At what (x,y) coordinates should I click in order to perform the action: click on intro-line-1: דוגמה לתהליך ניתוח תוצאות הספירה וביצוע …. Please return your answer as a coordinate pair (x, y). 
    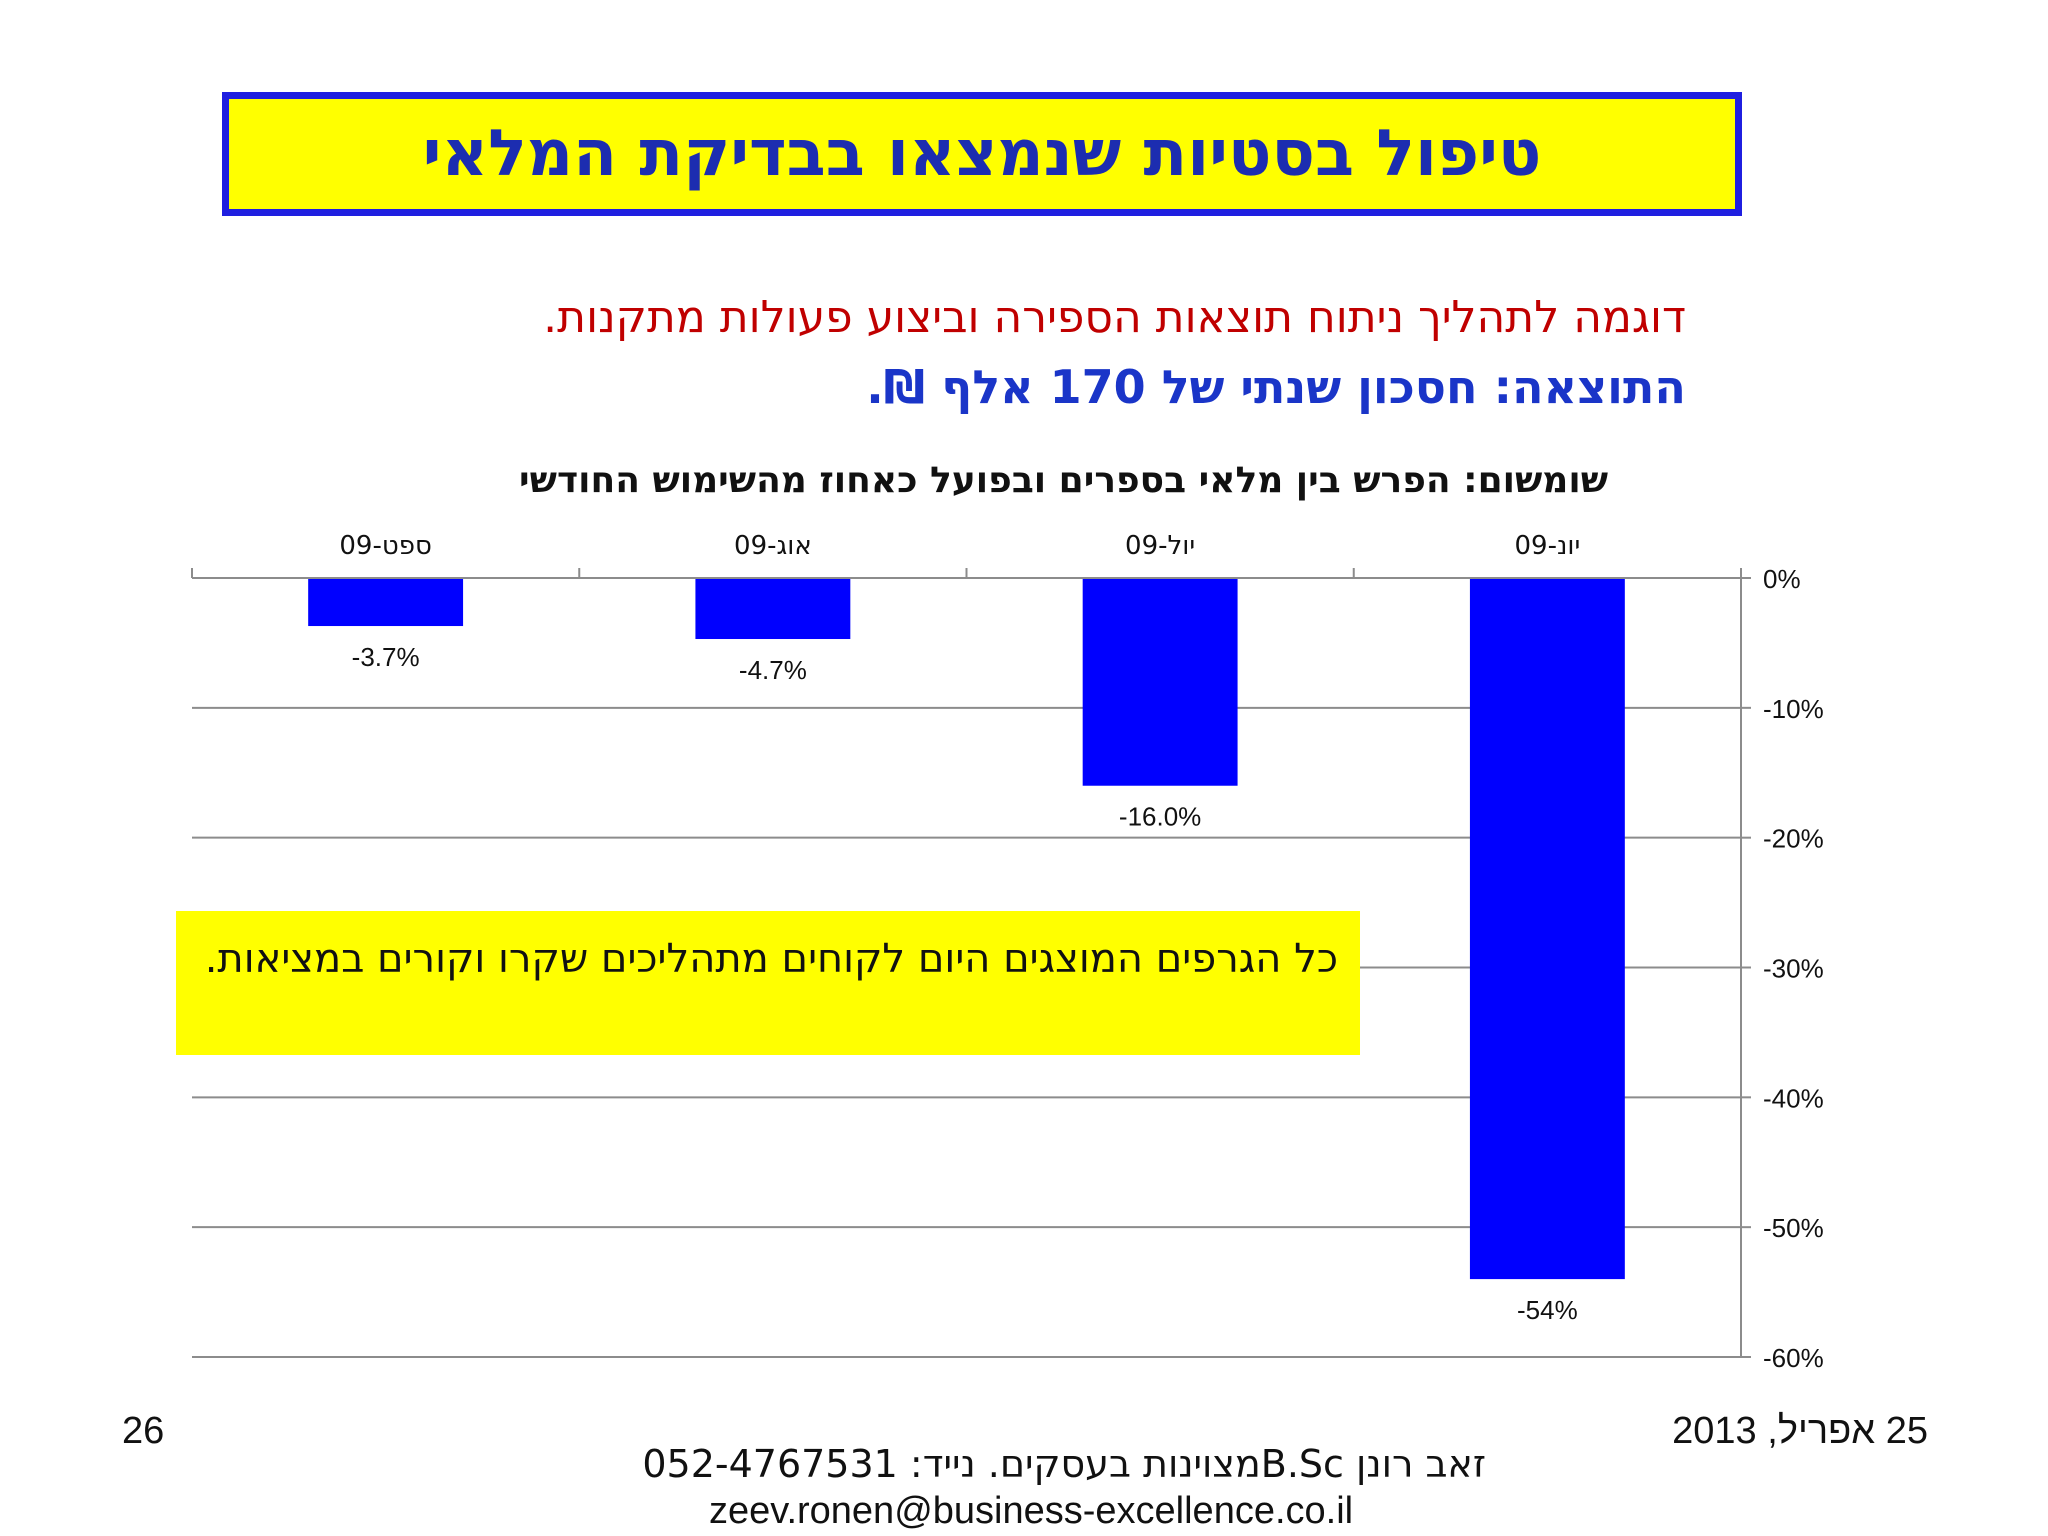
    Looking at the image, I should click on (1114, 317).